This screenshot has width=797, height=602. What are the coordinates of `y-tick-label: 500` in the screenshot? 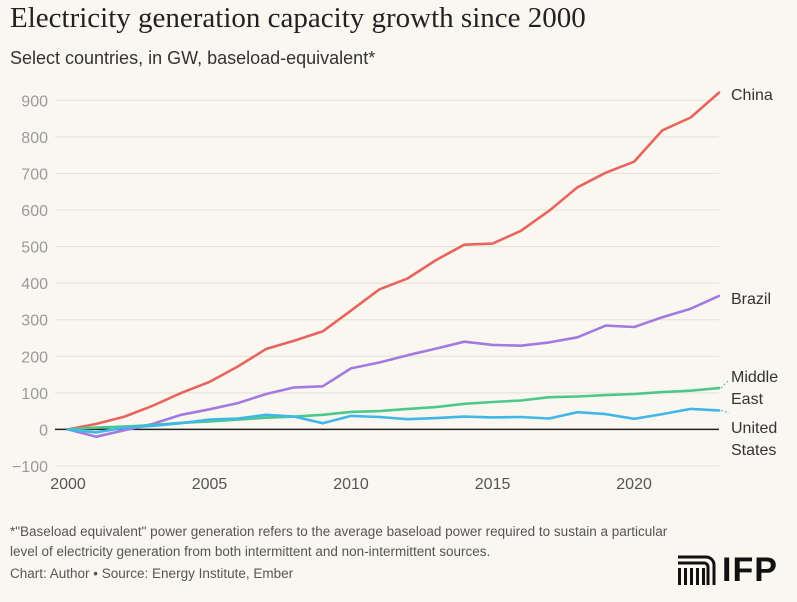 It's located at (34, 248).